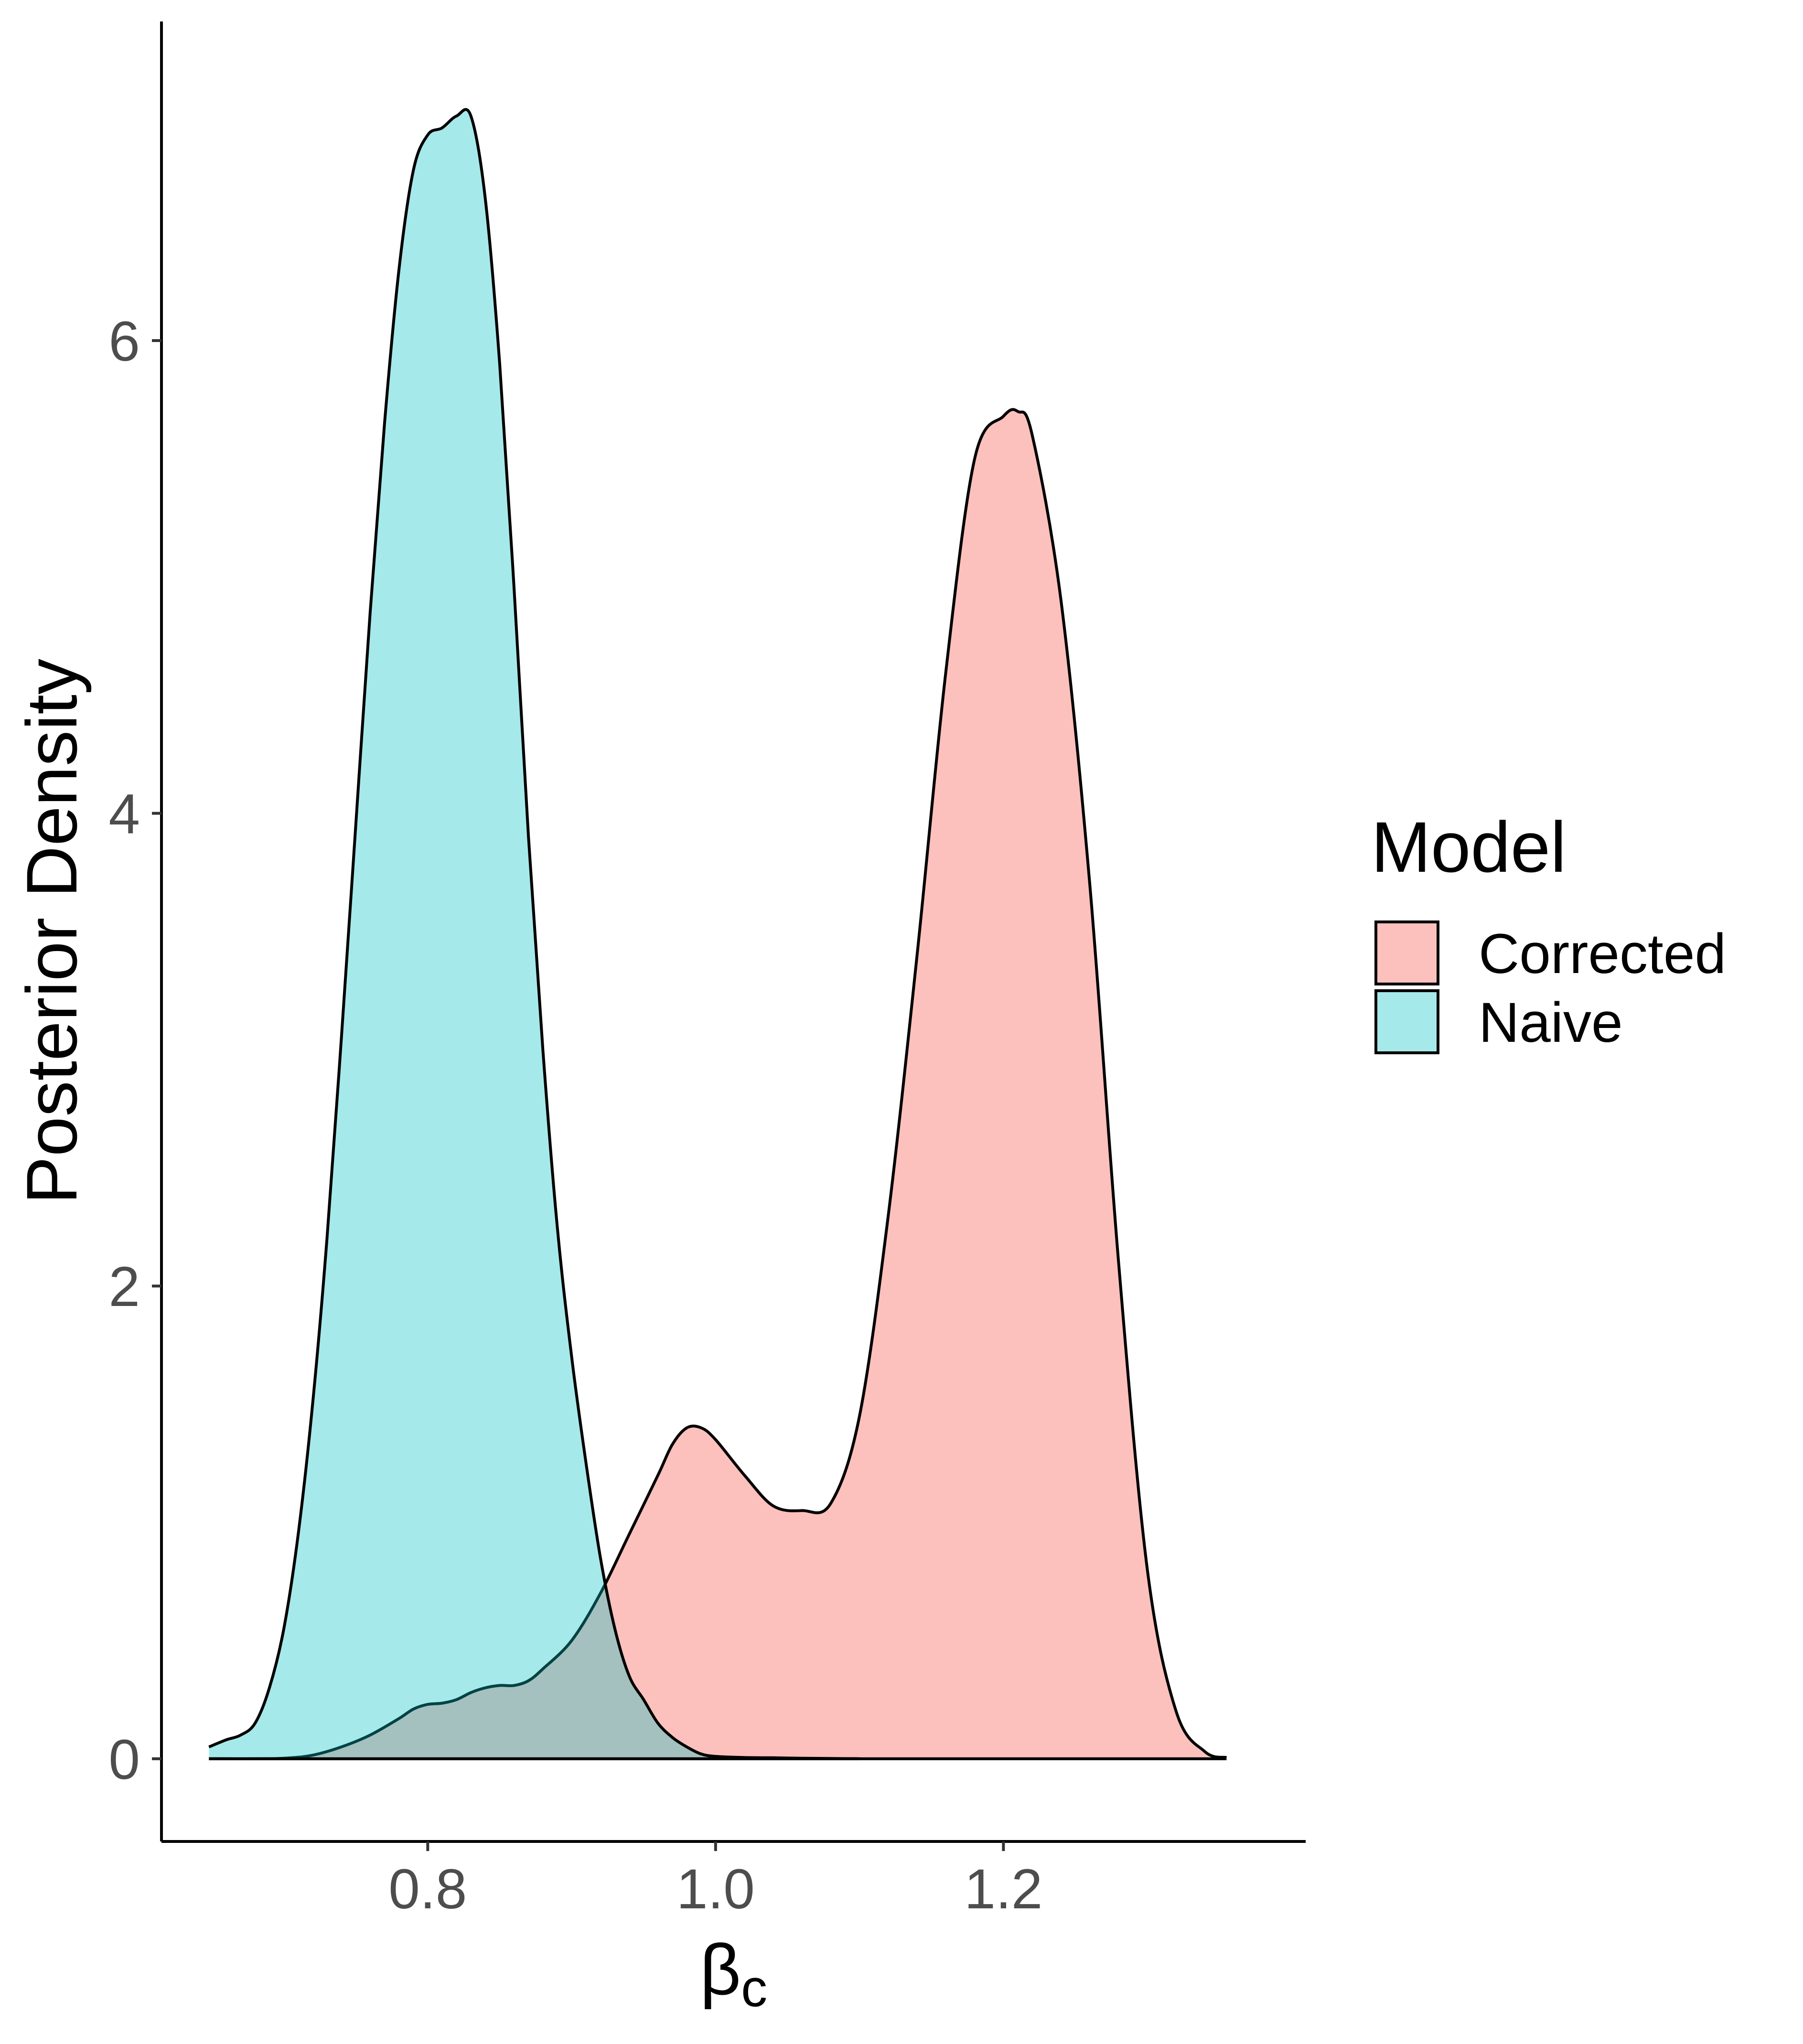 Image resolution: width=1803 pixels, height=2044 pixels. I want to click on y-tick-label: 6, so click(124, 341).